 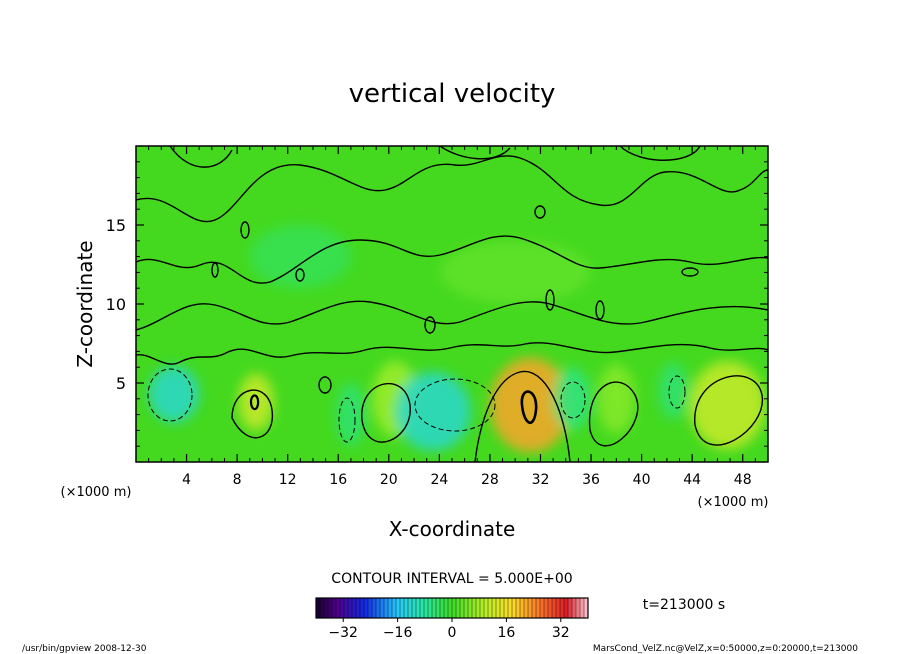 What do you see at coordinates (728, 410) in the screenshot?
I see `contour-blob-d` at bounding box center [728, 410].